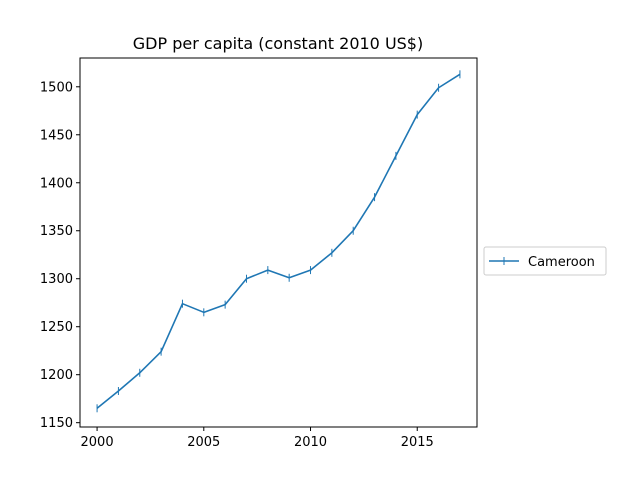  What do you see at coordinates (56, 135) in the screenshot?
I see `y-tick-label: 1450` at bounding box center [56, 135].